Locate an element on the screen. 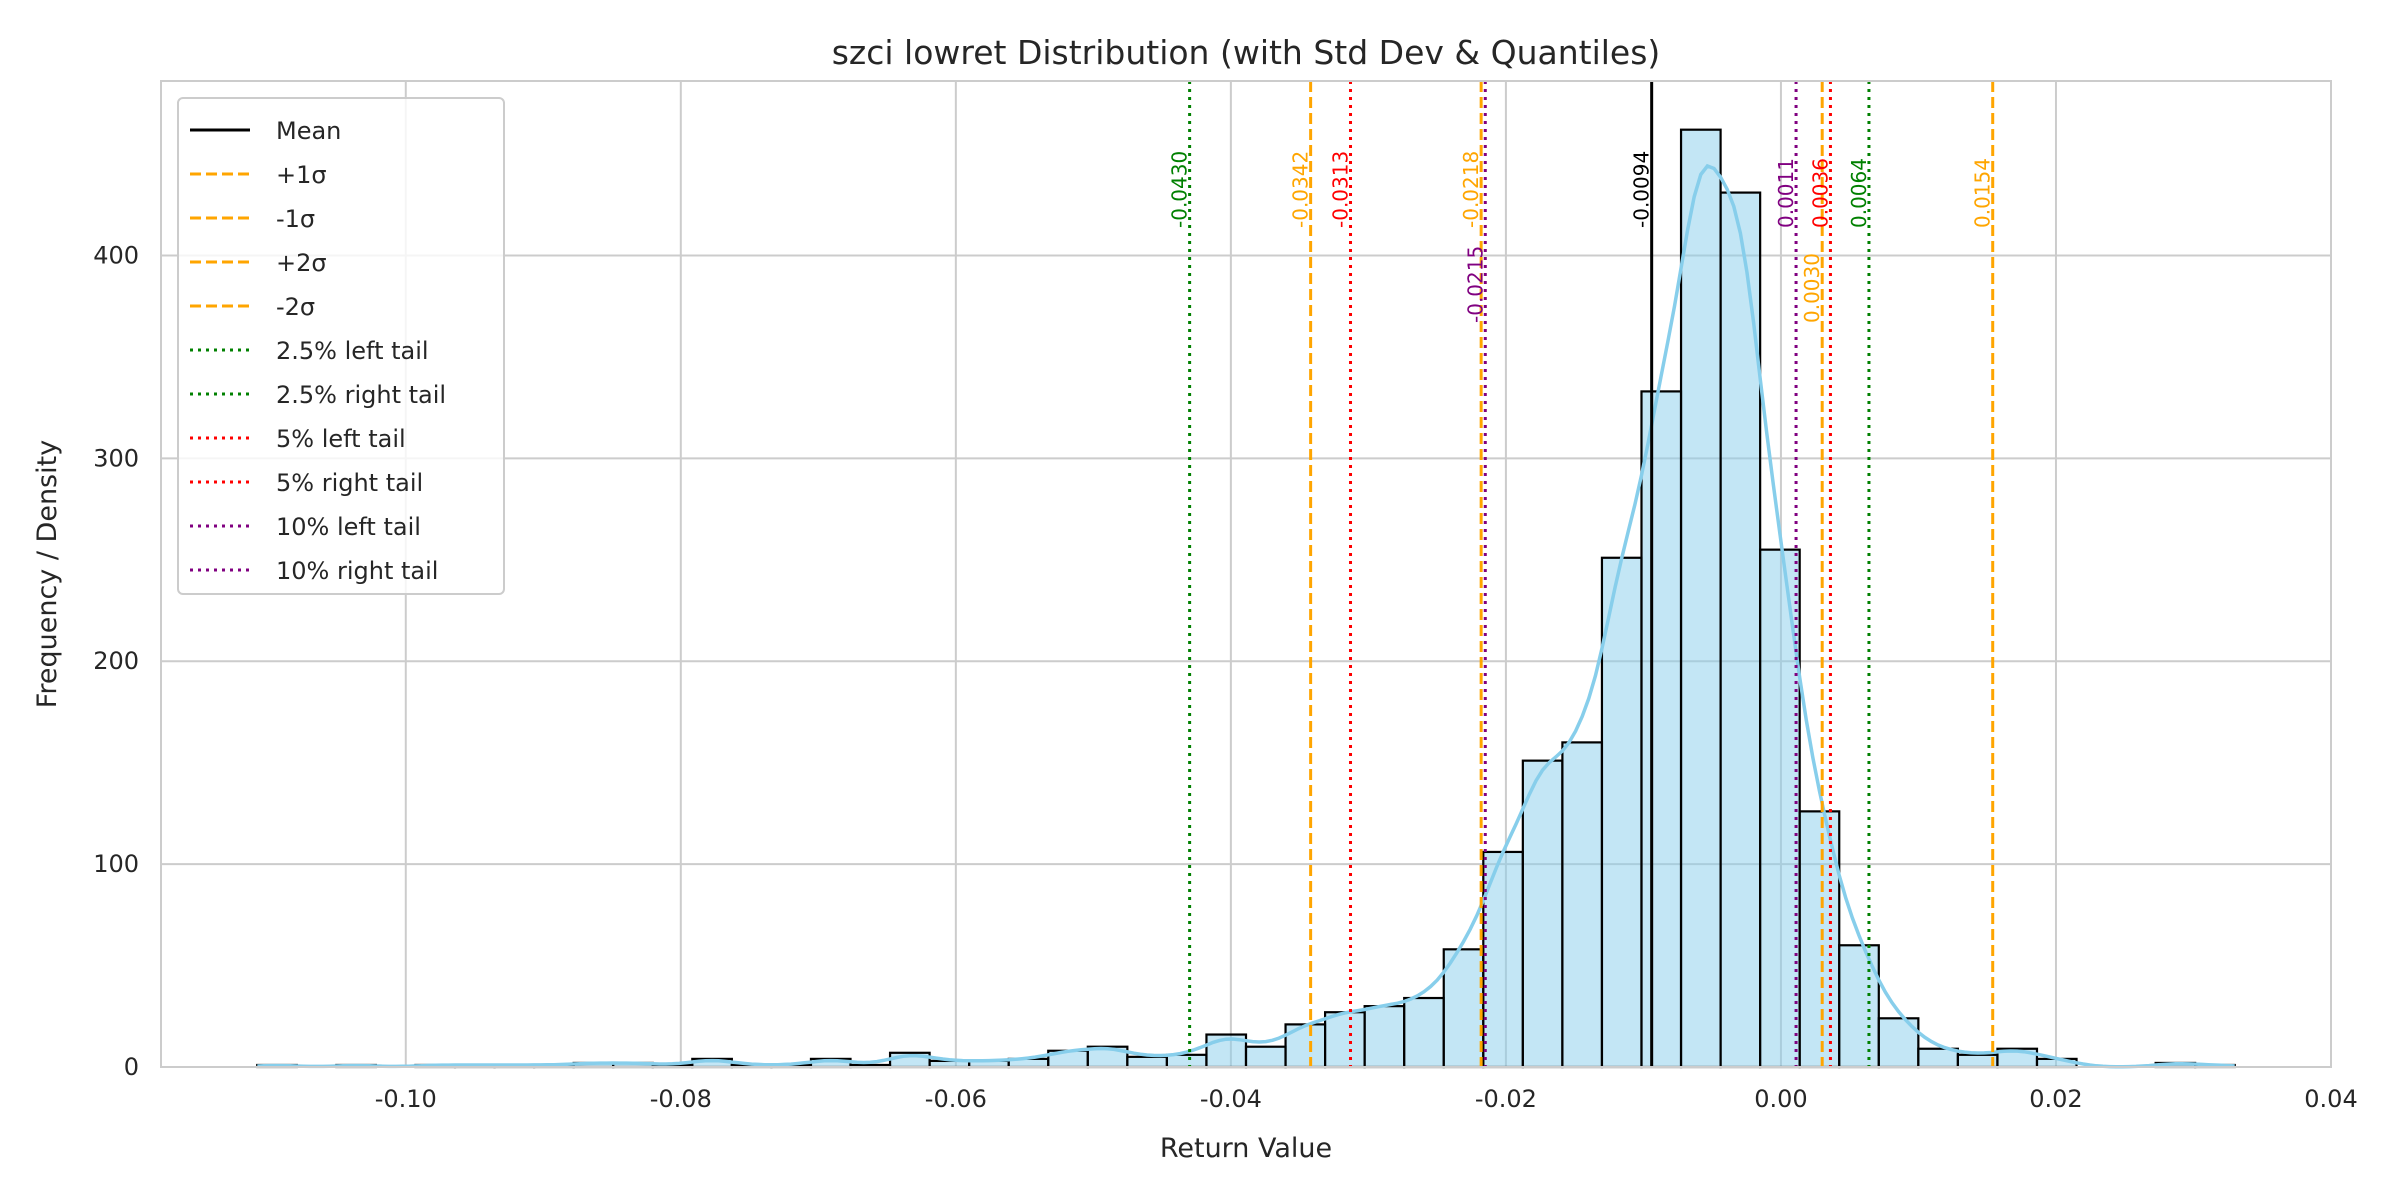 The height and width of the screenshot is (1204, 2400). legend-label: Mean is located at coordinates (308, 131).